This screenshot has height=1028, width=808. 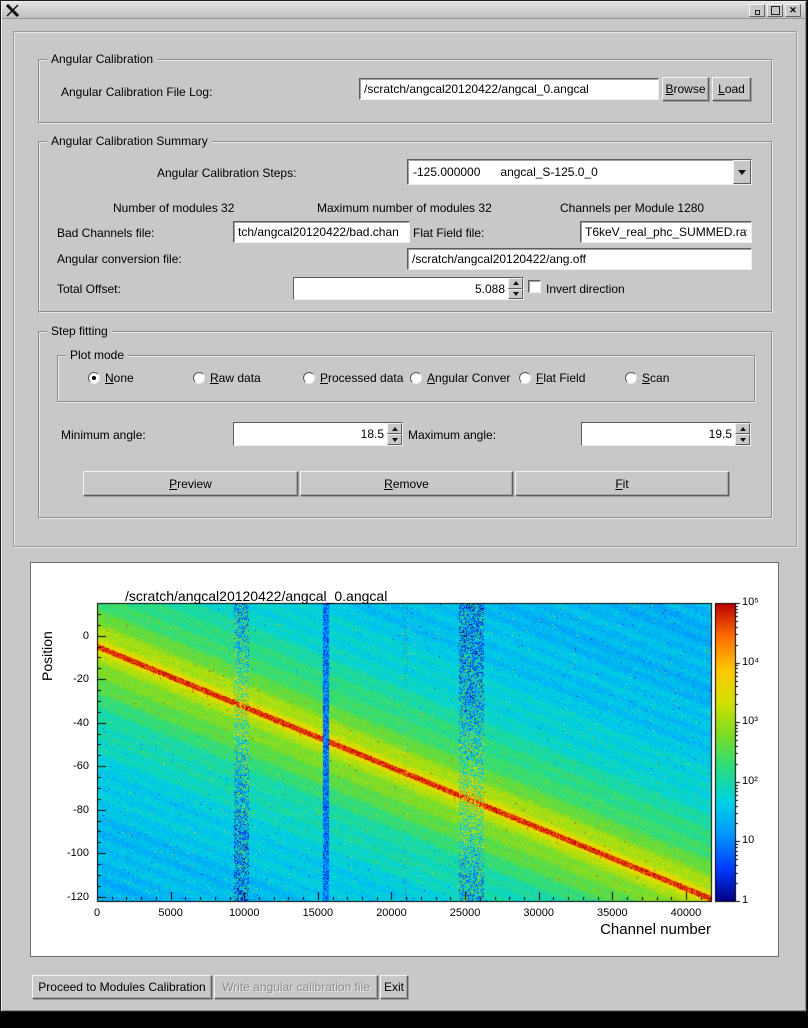 I want to click on colorbar-tick-label: 10⁴, so click(x=750, y=661).